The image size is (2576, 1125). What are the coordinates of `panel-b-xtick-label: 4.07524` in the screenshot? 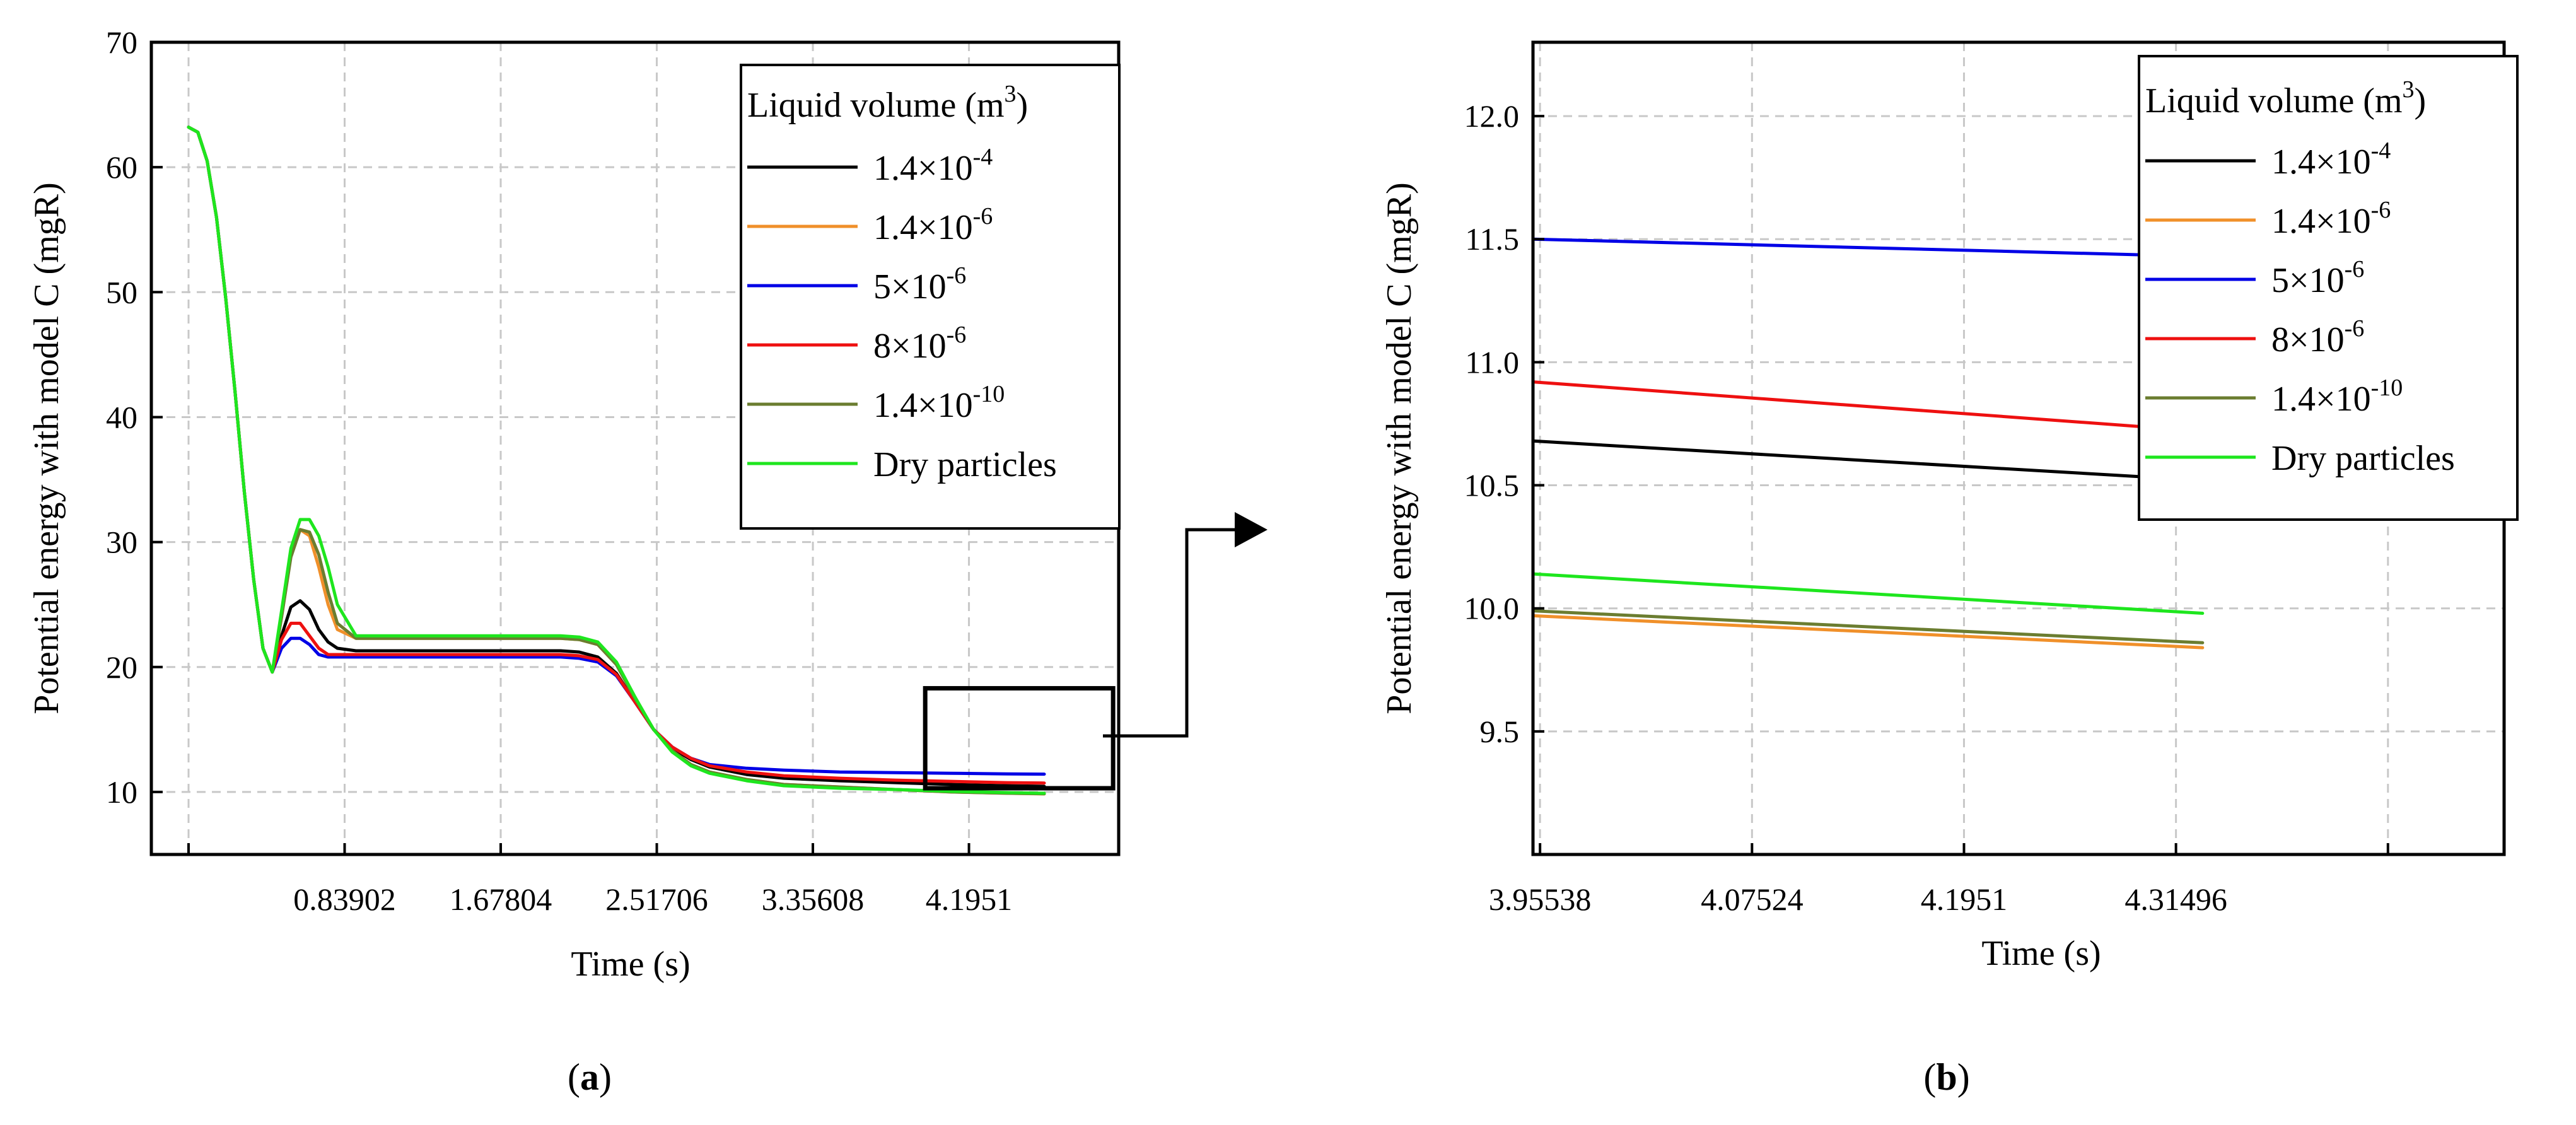 It's located at (1753, 899).